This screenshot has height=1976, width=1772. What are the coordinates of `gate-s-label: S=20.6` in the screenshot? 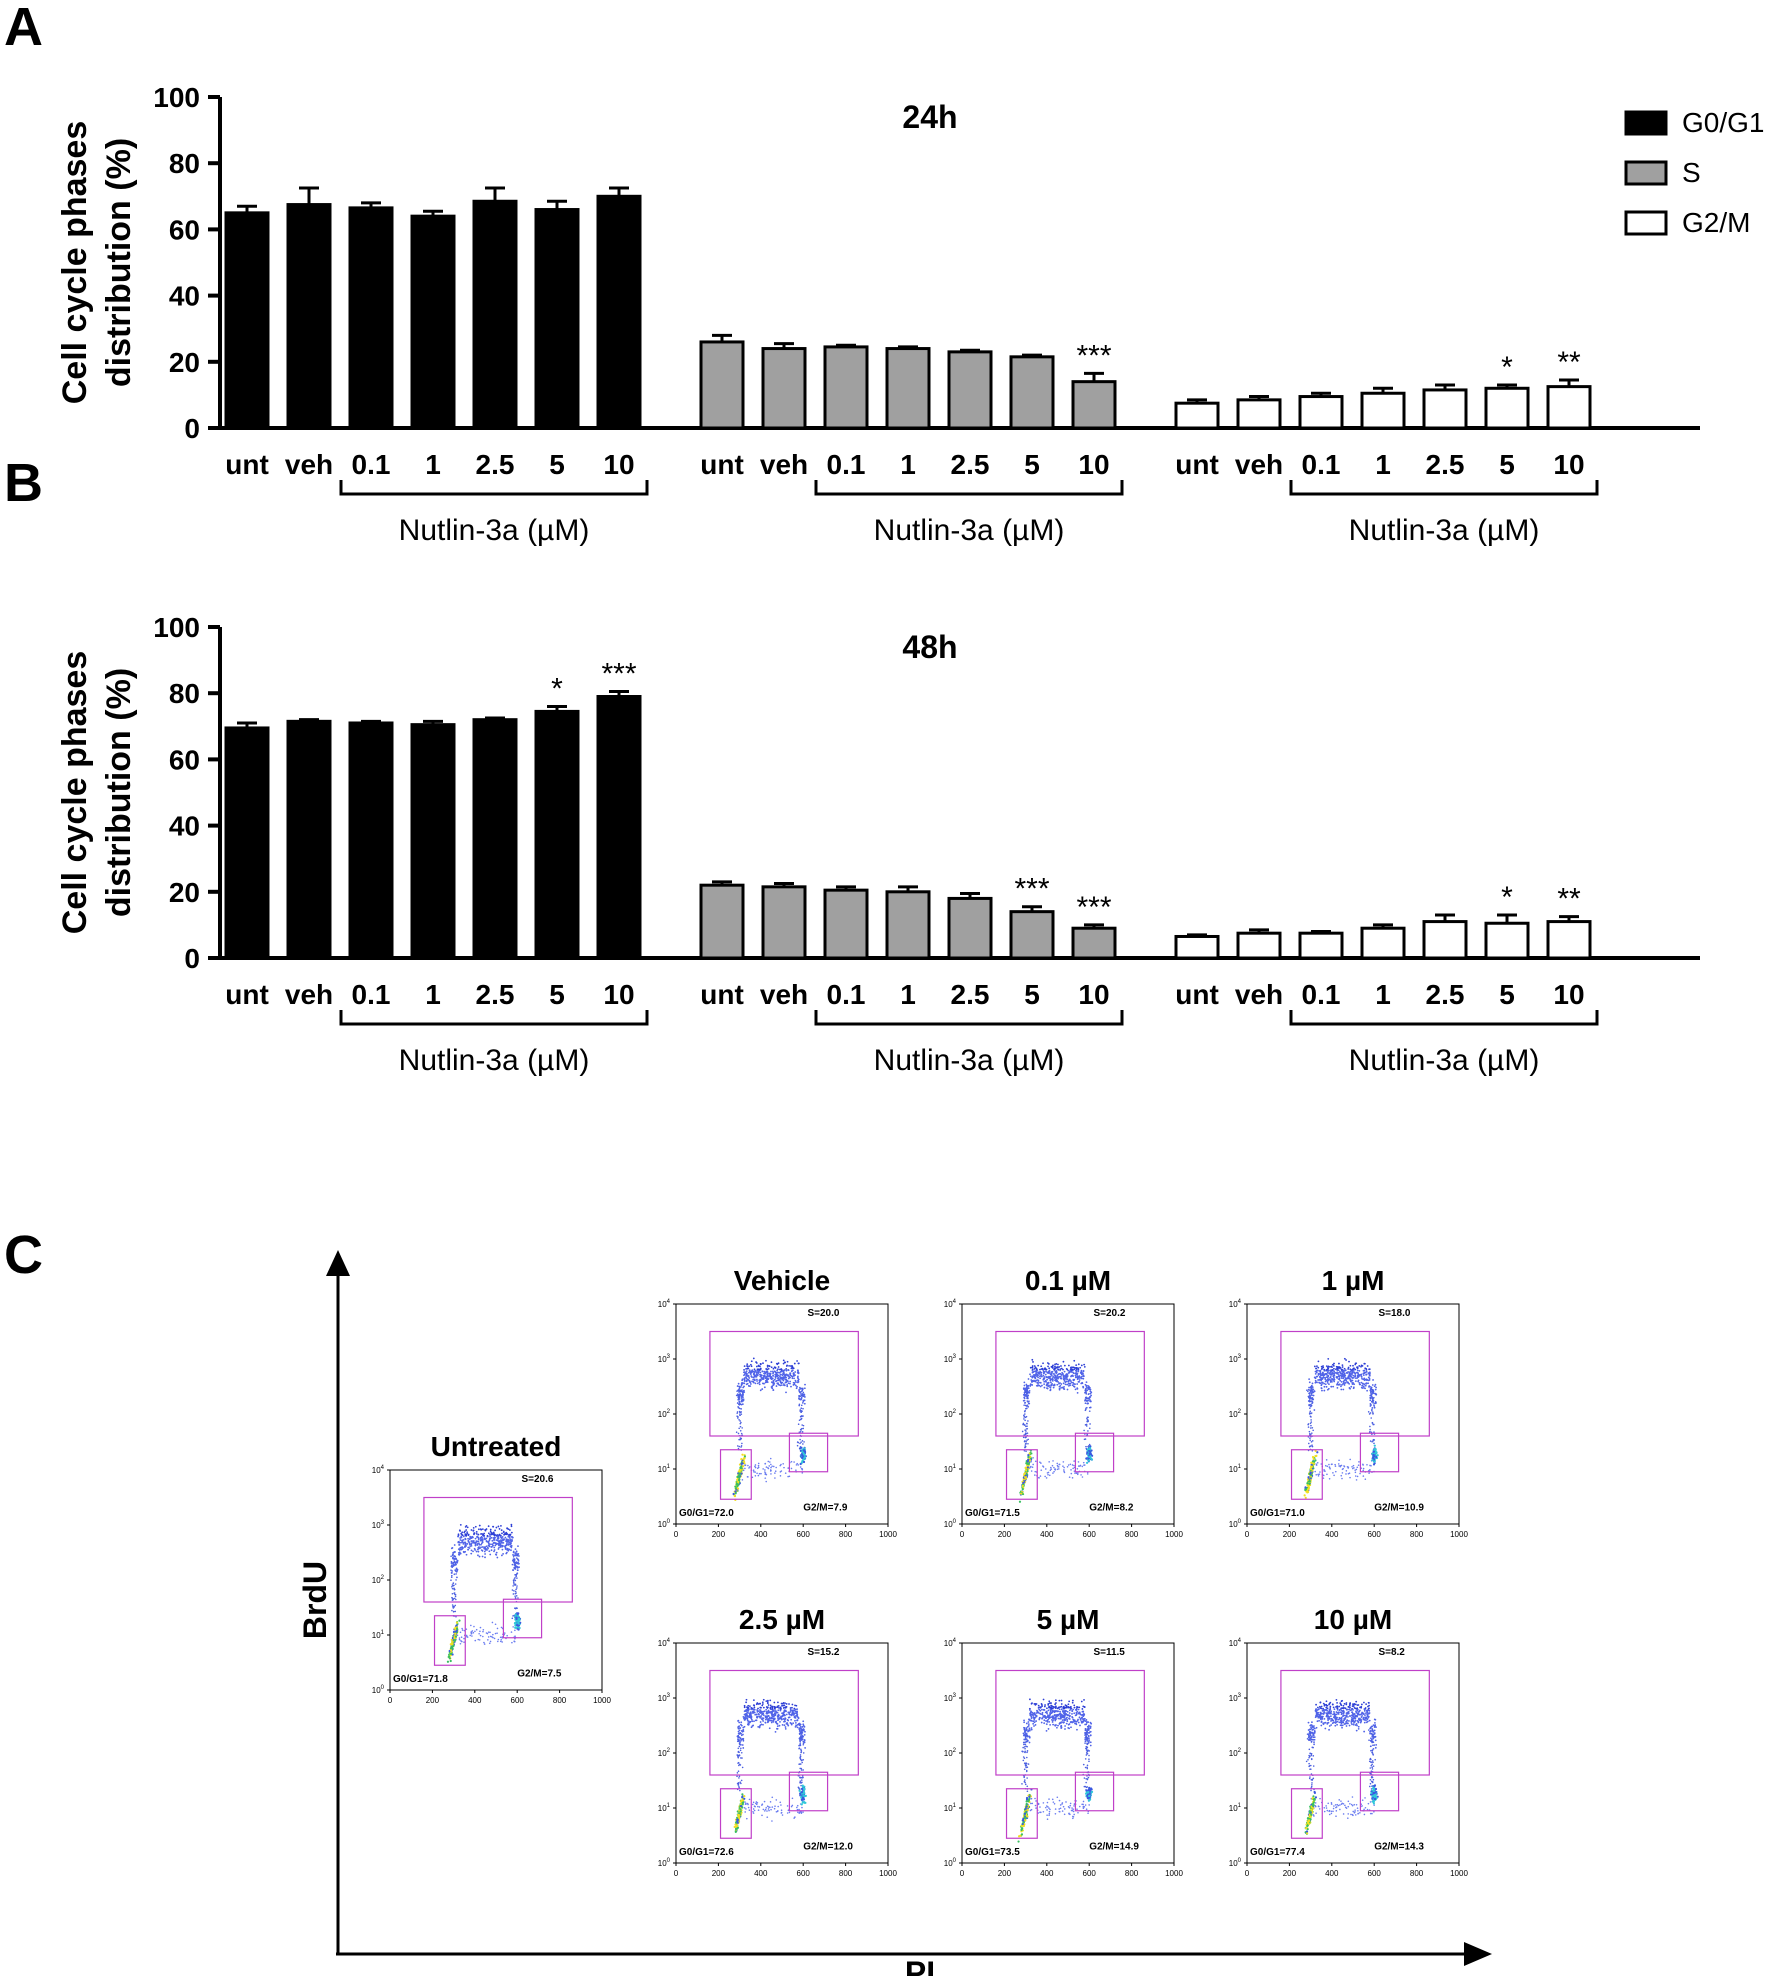 It's located at (537, 1479).